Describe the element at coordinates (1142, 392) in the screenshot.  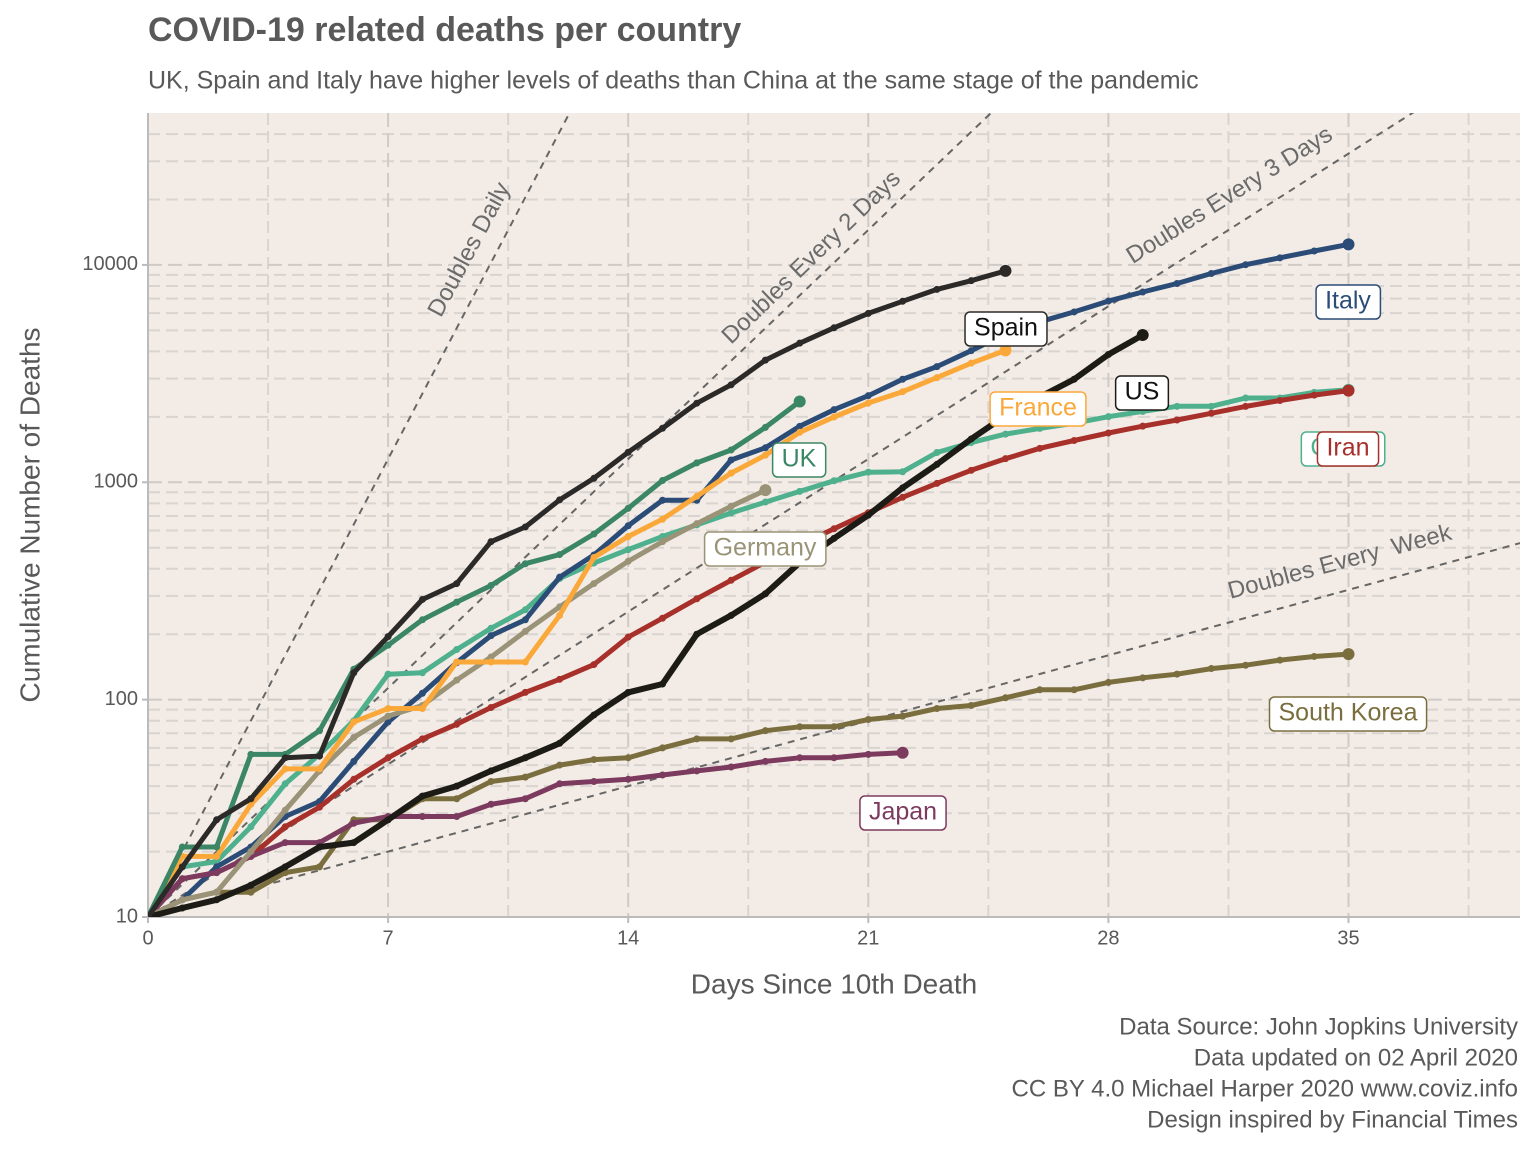
I see `legend-label: US` at that location.